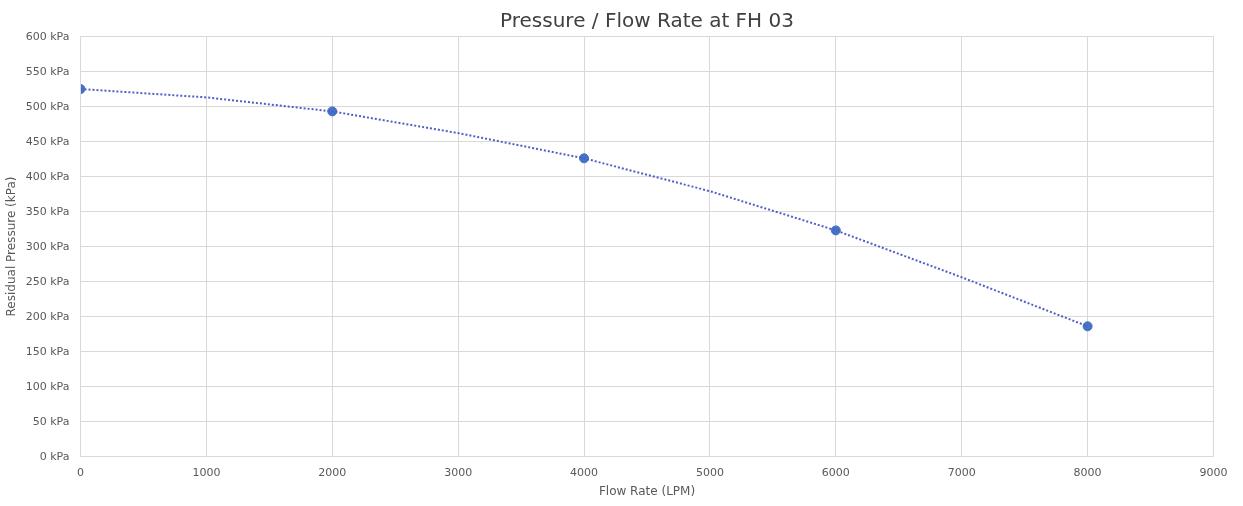  I want to click on x-tick-label: 7000, so click(961, 472).